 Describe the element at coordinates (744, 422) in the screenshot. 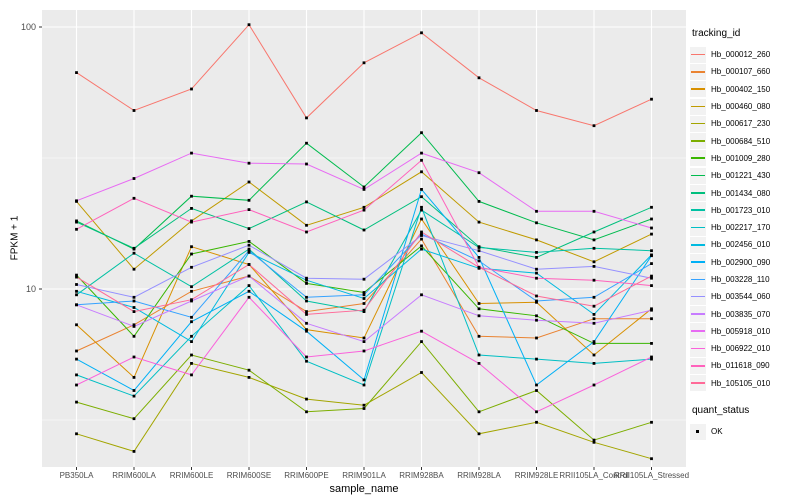

I see `legend-group-quant-status: quant_status OK` at that location.